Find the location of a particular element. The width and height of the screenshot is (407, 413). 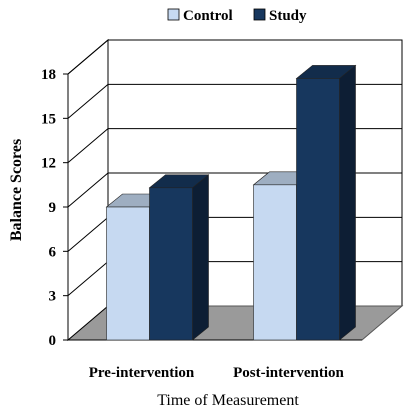

y-axis-title: Balance Scores is located at coordinates (16, 190).